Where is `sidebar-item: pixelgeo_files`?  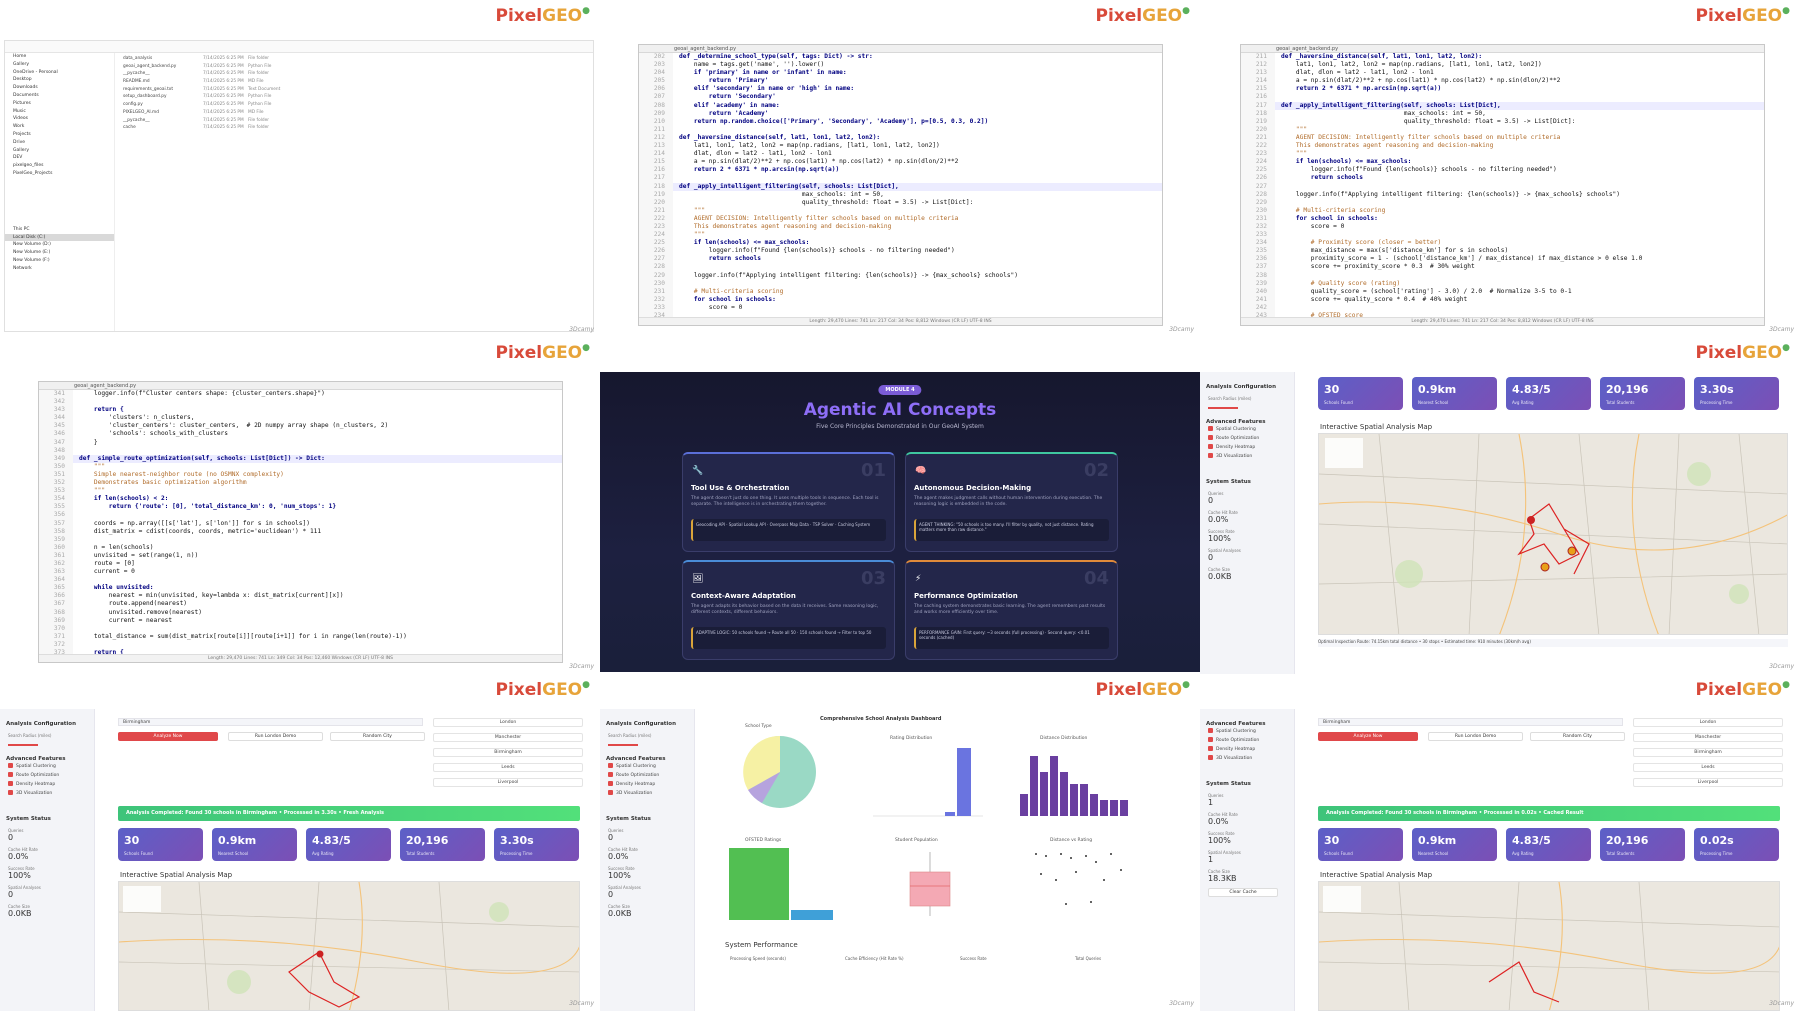
sidebar-item: pixelgeo_files is located at coordinates (28, 166).